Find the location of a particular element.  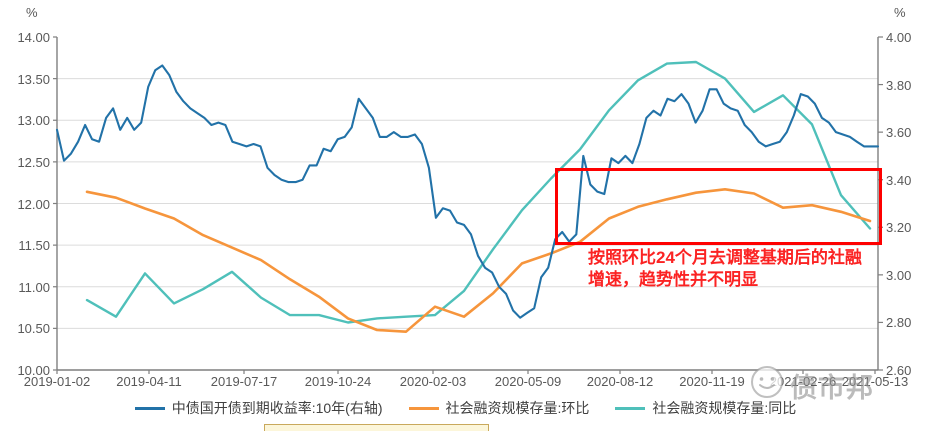

y-right-tick-label: 3.00 is located at coordinates (899, 275).